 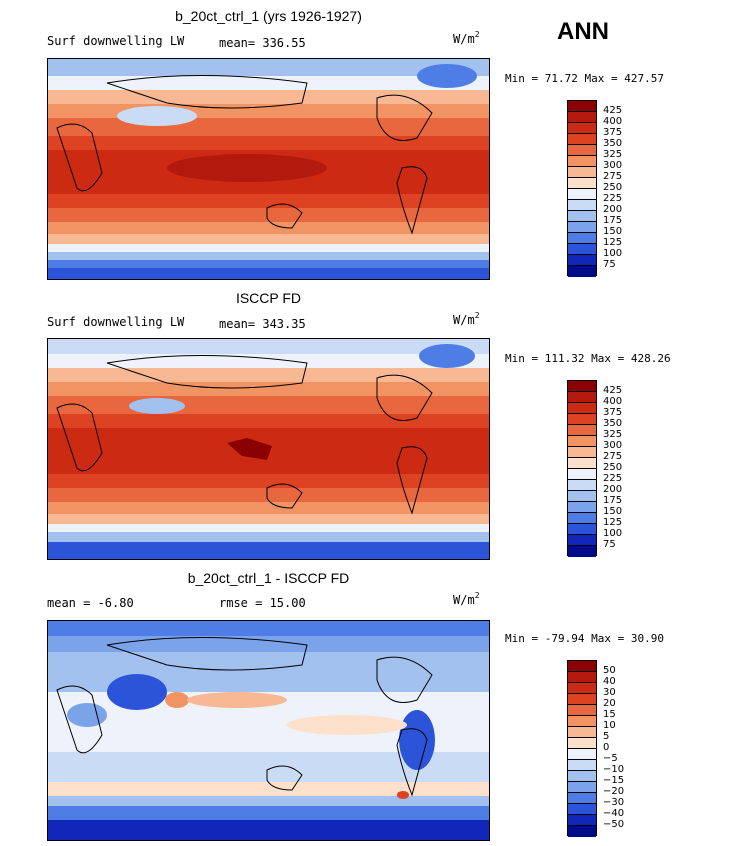 What do you see at coordinates (613, 132) in the screenshot?
I see `panel-1-level-label: 375` at bounding box center [613, 132].